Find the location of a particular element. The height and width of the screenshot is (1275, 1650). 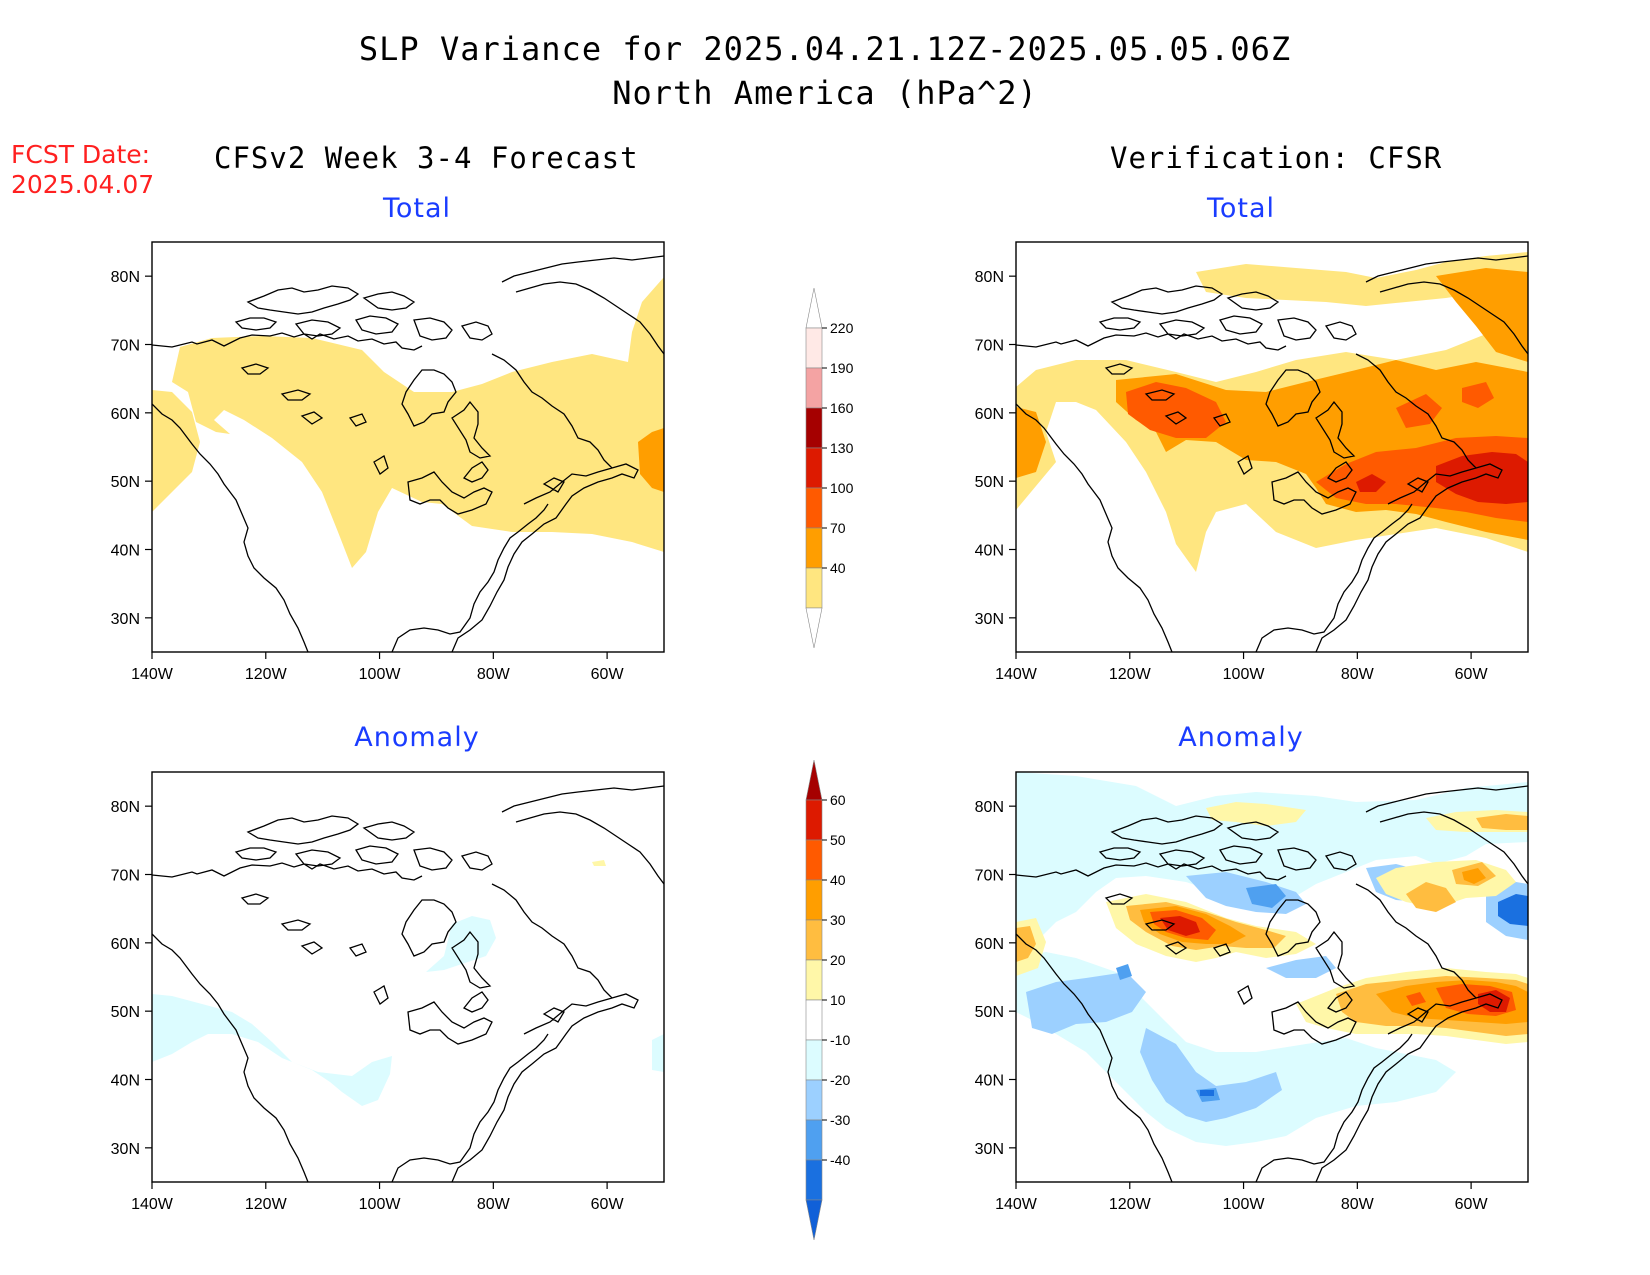

colorbar-label: 160 is located at coordinates (842, 408).